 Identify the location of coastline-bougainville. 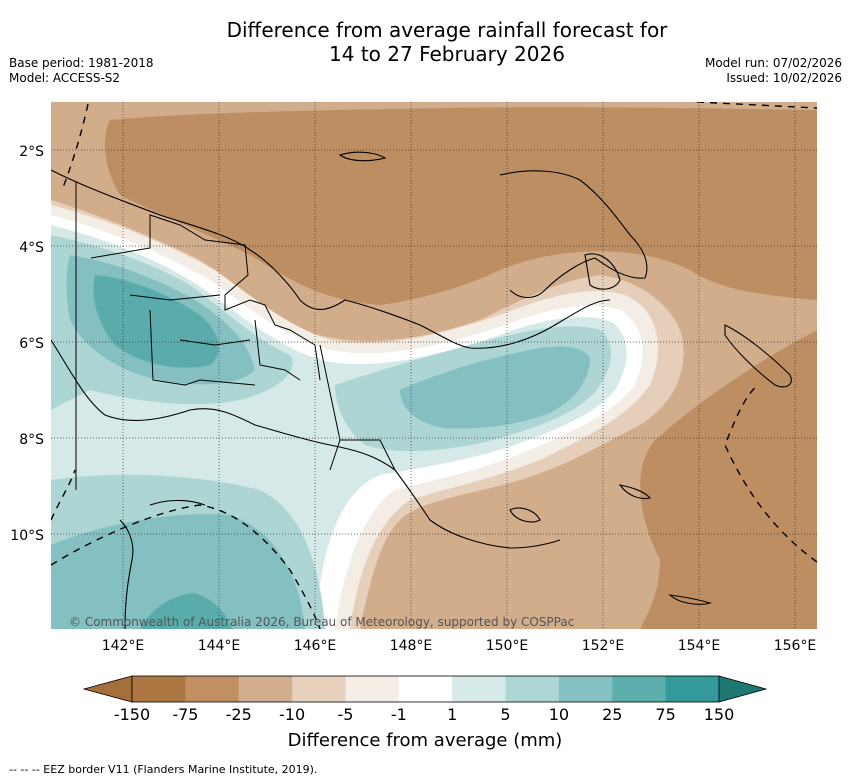
(758, 356).